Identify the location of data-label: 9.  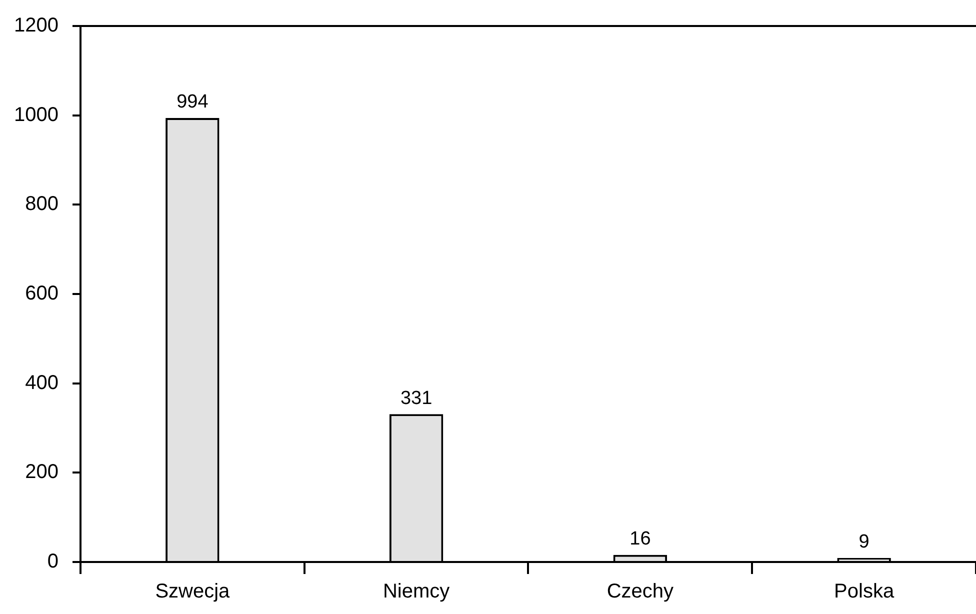
(864, 542).